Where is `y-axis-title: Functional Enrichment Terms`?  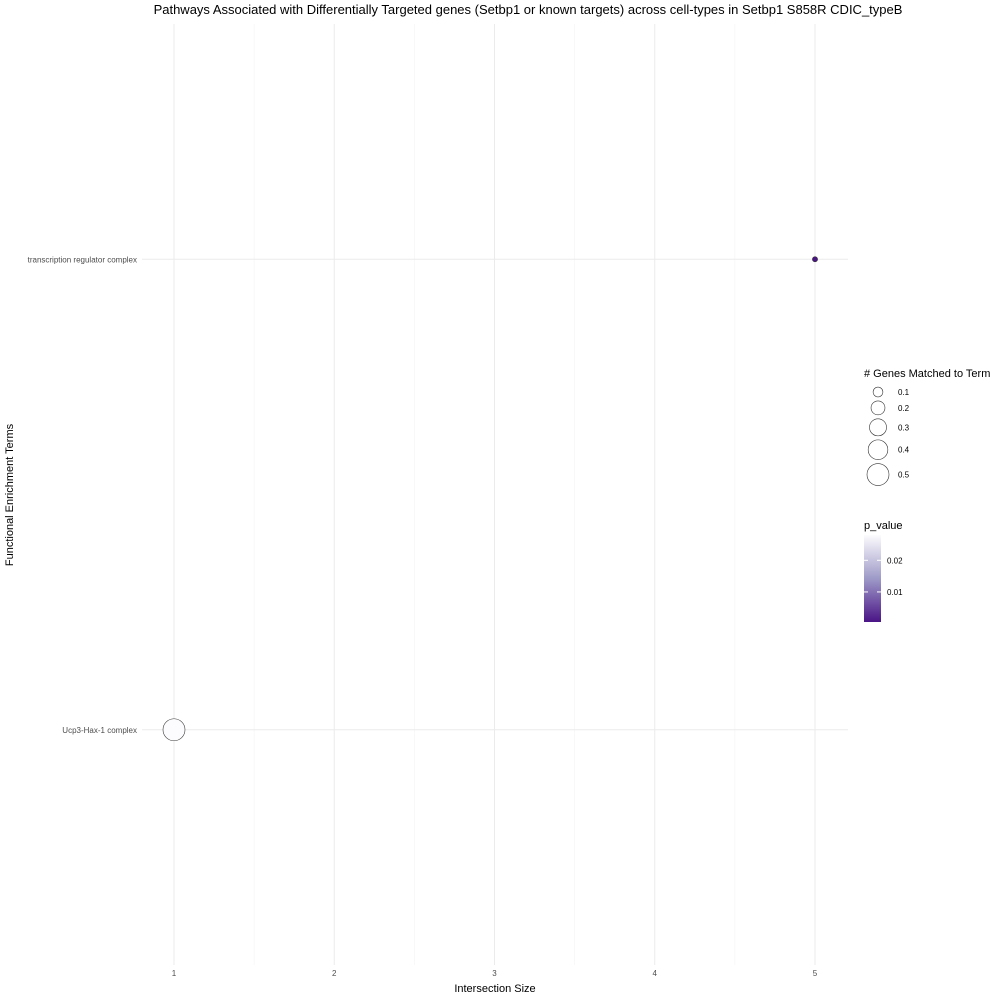
y-axis-title: Functional Enrichment Terms is located at coordinates (10, 494).